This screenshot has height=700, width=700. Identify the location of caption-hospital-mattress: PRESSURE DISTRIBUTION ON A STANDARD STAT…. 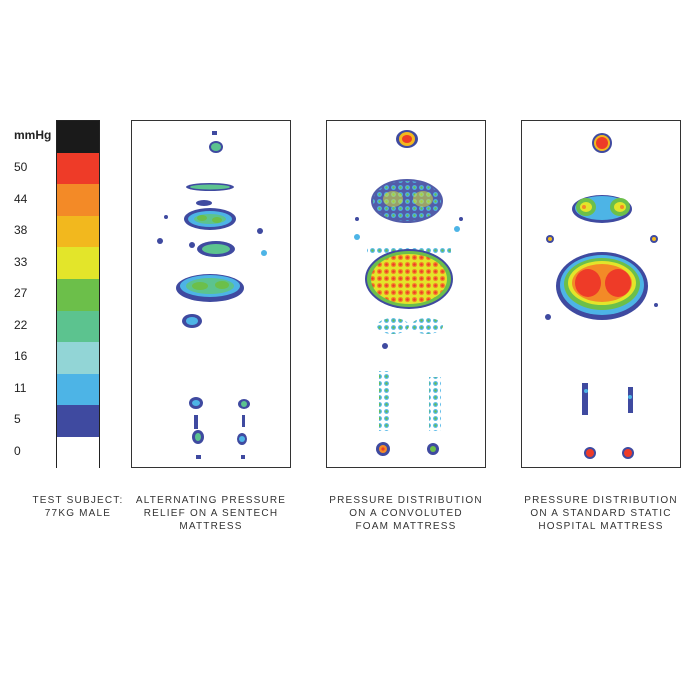
(601, 513).